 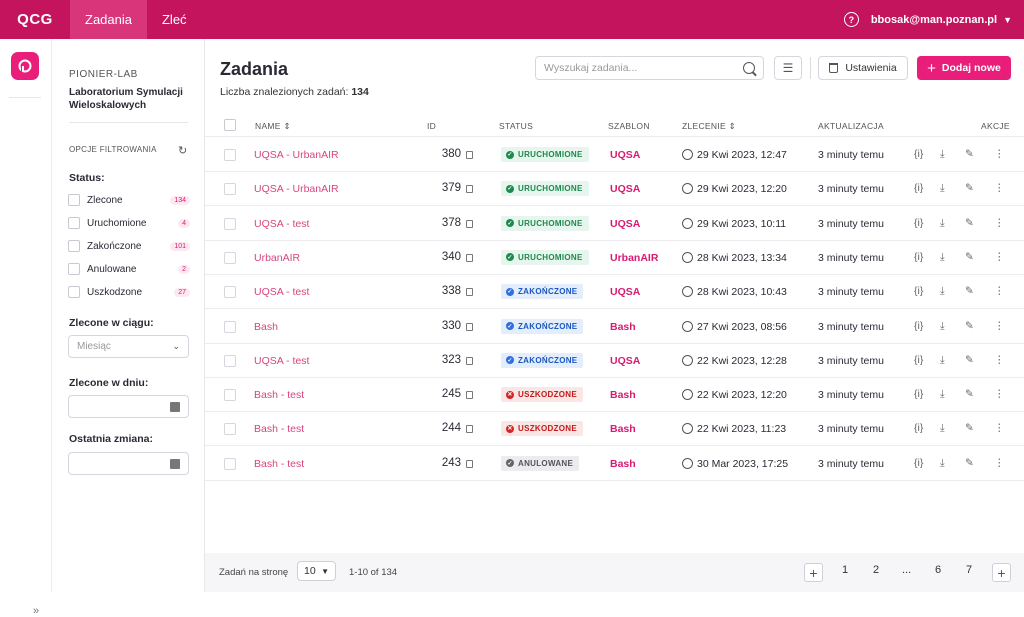 I want to click on sort-icon: ⇕, so click(x=732, y=126).